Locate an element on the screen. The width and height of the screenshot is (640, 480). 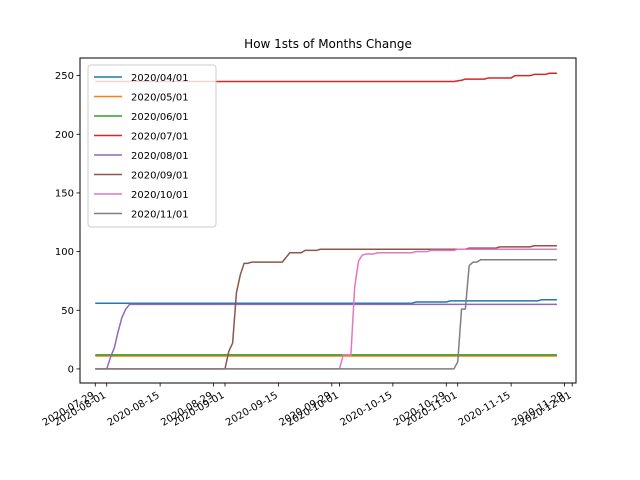
legend-label: 2020/04/01 is located at coordinates (160, 78).